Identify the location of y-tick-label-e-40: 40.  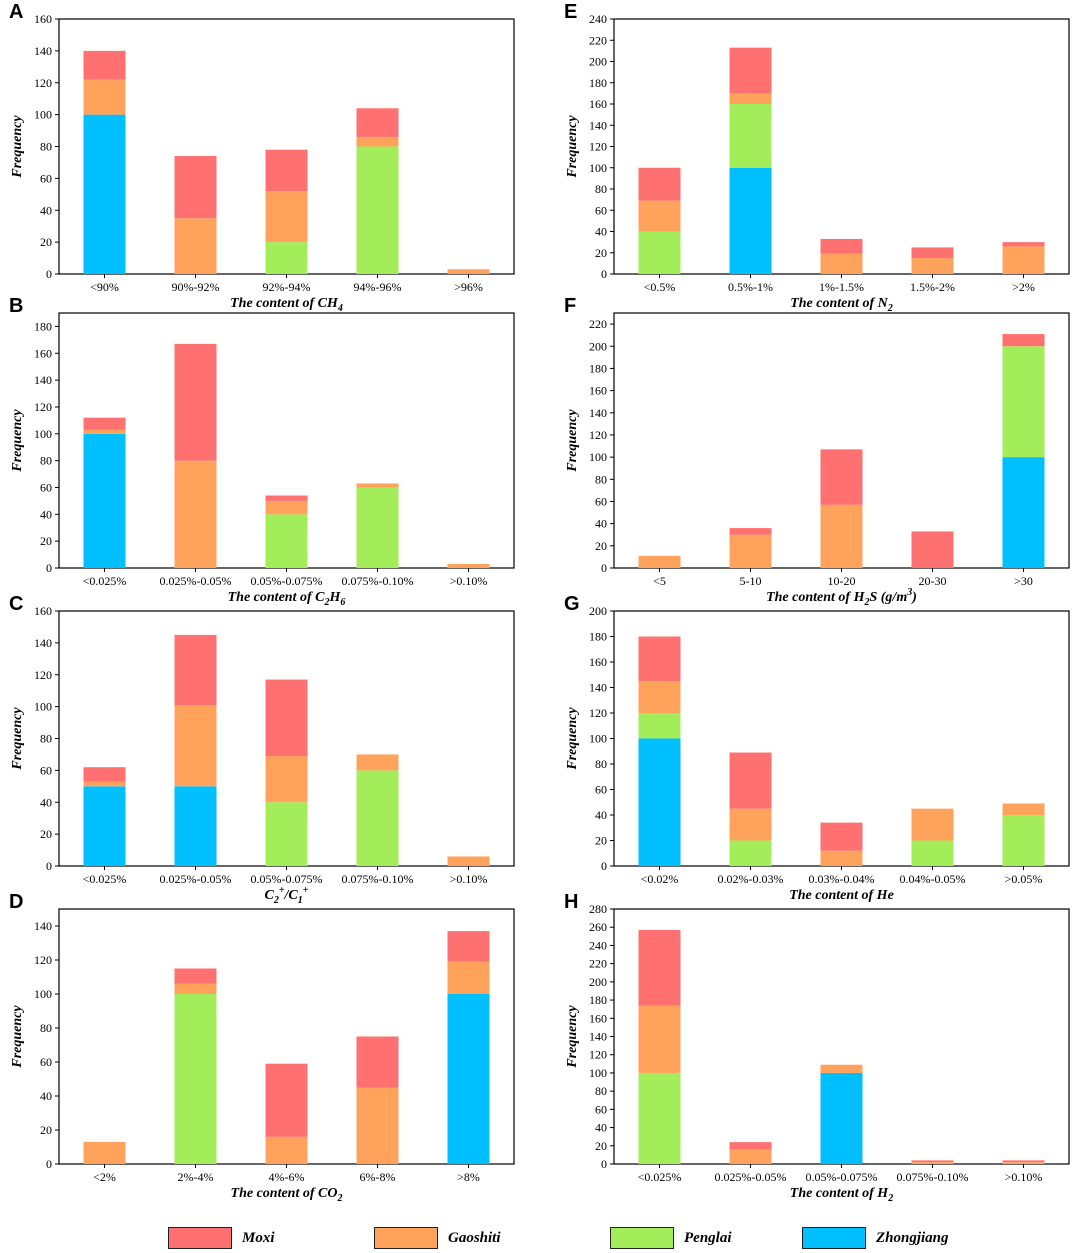
(601, 232).